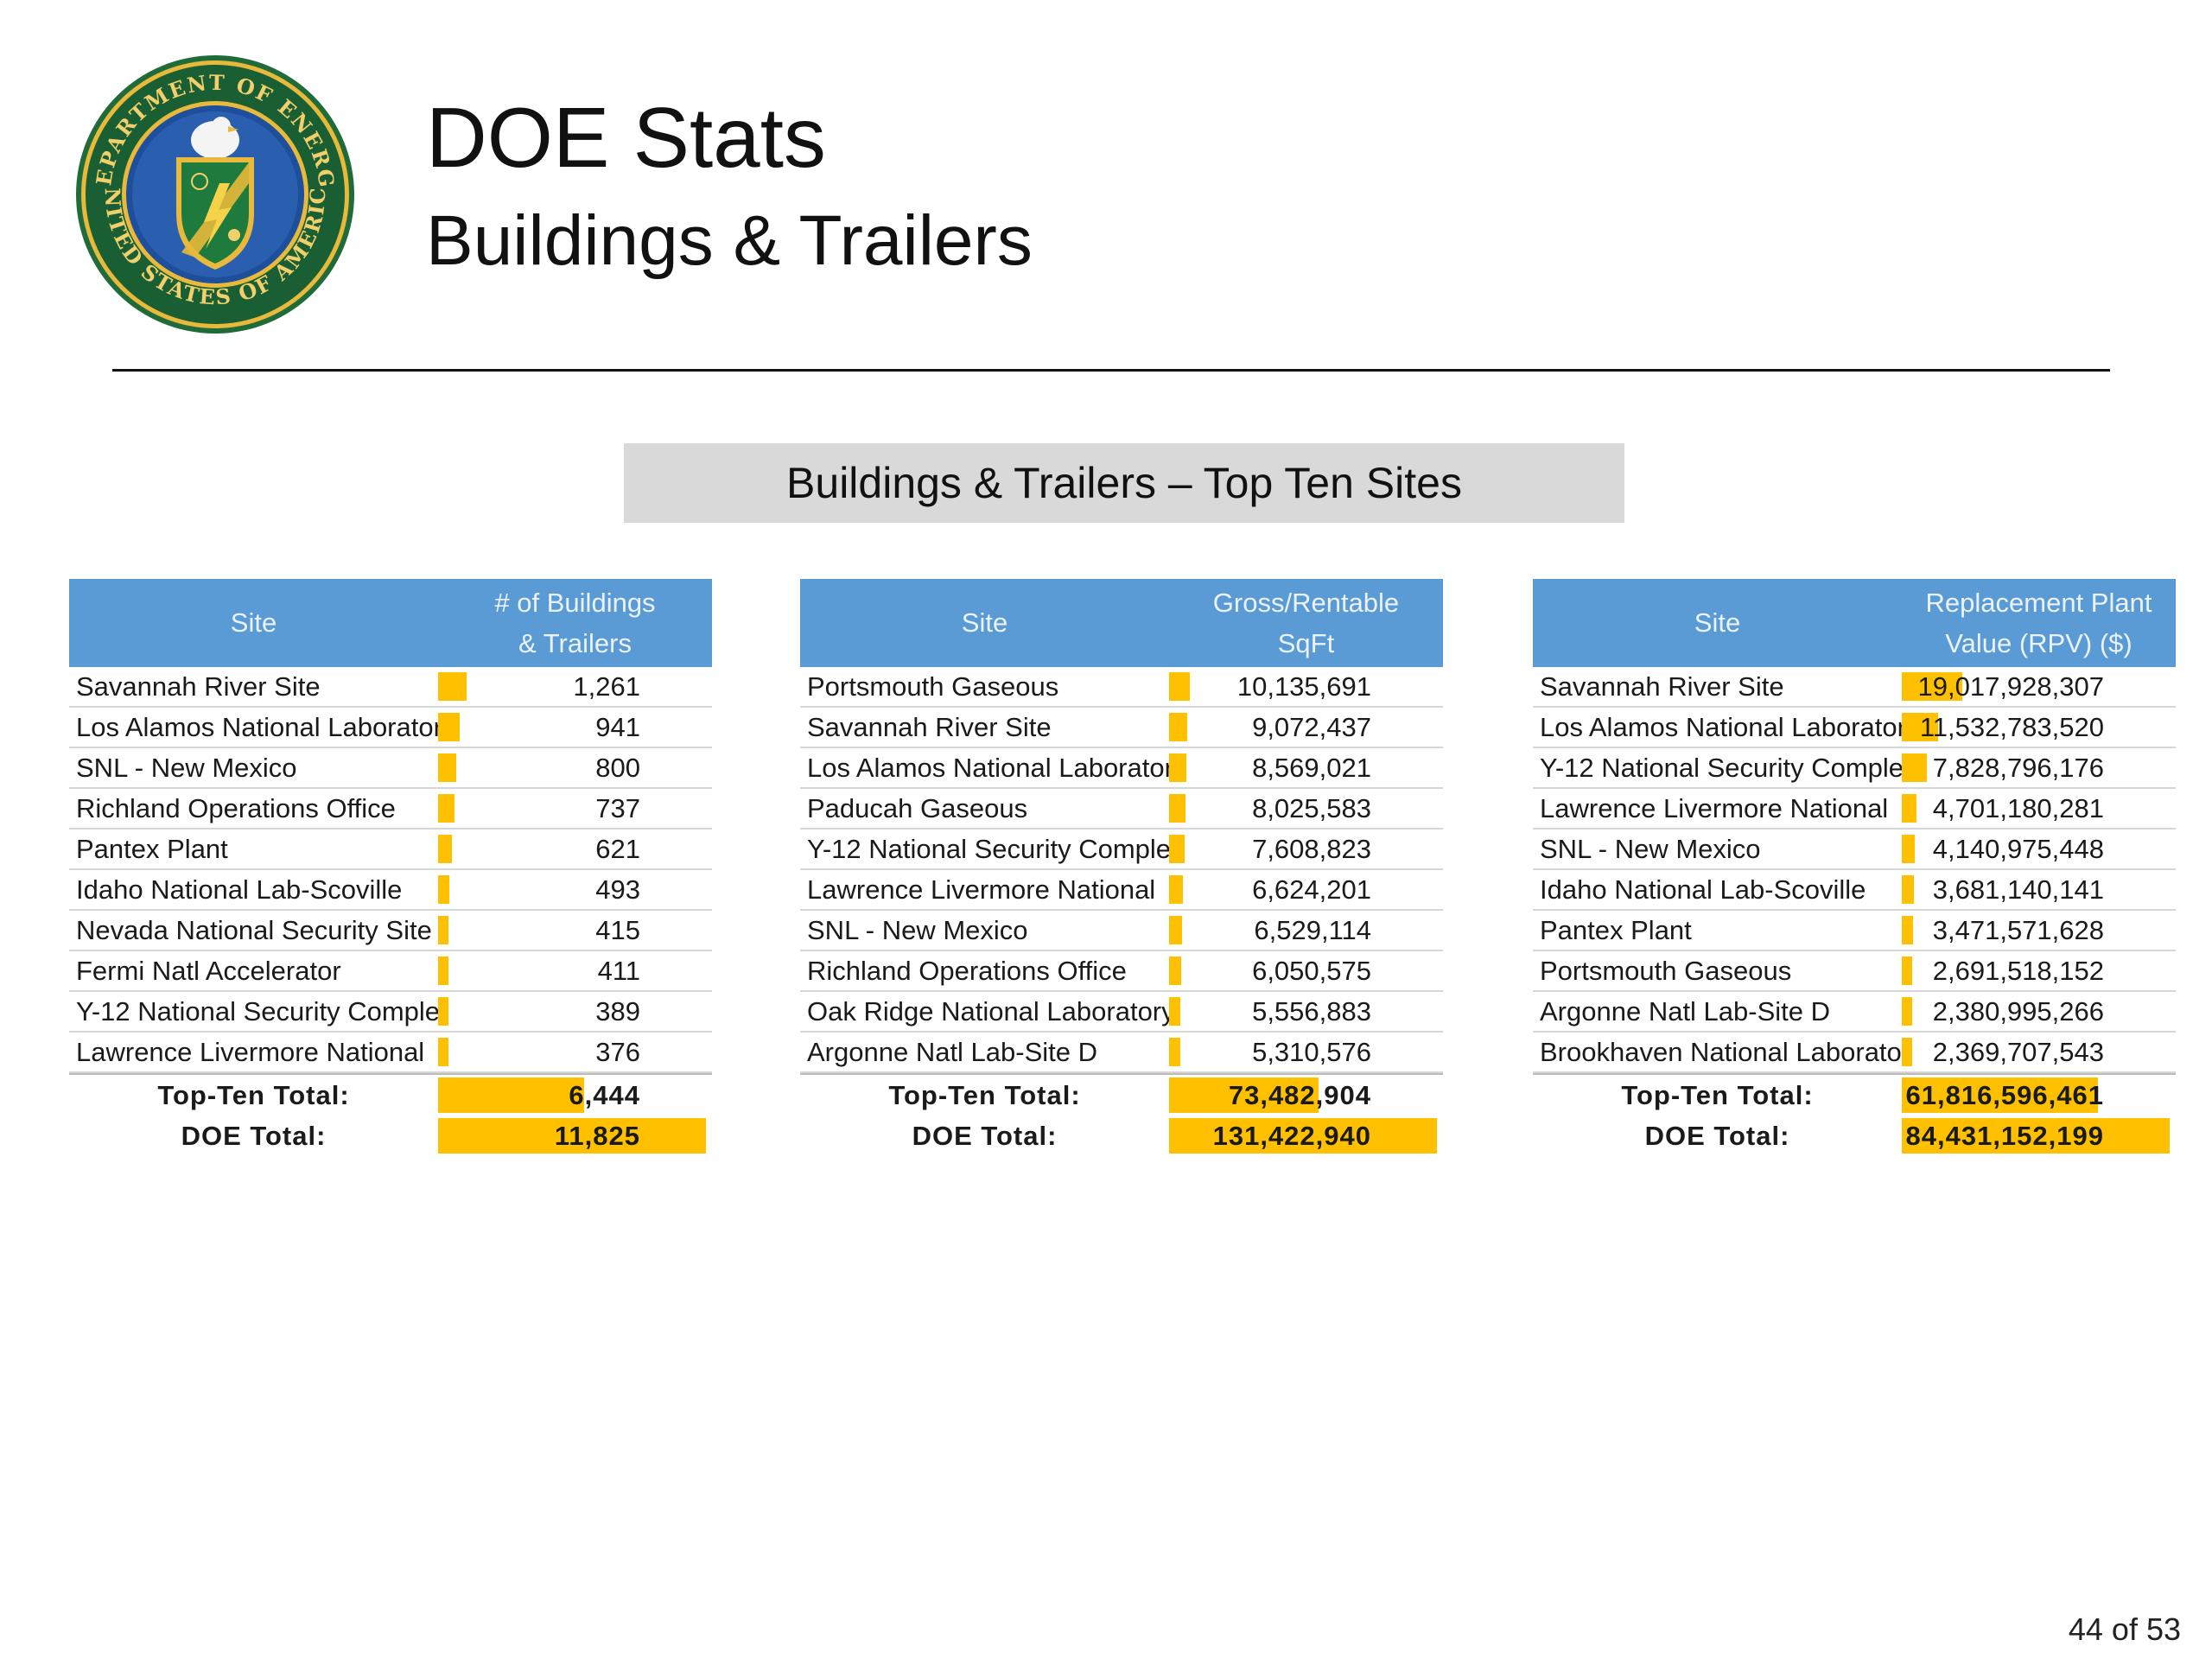 This screenshot has width=2212, height=1659. I want to click on header-divider, so click(1111, 370).